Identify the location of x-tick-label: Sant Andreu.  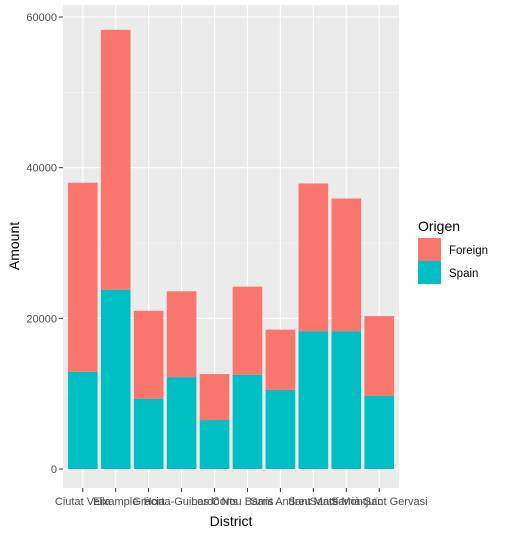
(280, 502).